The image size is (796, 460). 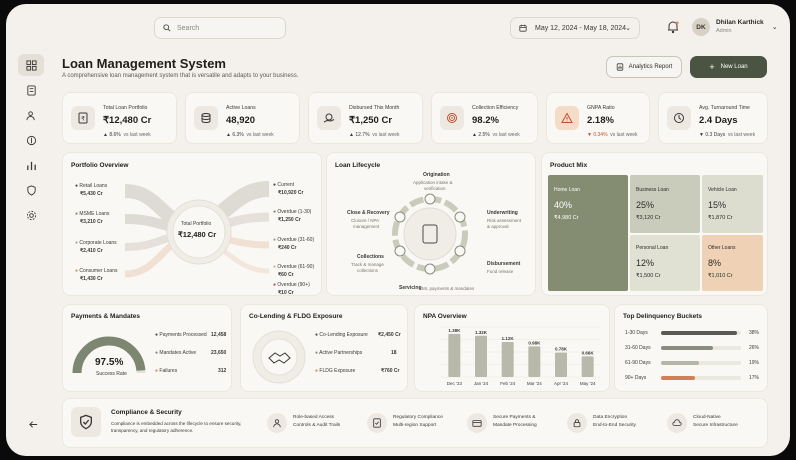 I want to click on product-pct: 25%, so click(x=645, y=205).